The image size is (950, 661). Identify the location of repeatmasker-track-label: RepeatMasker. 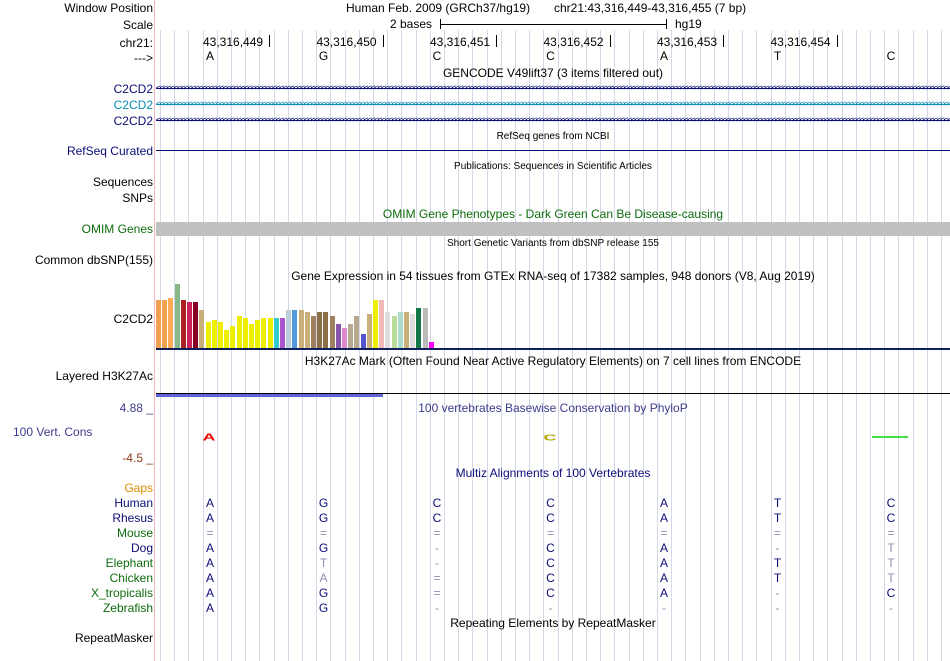
(113, 638).